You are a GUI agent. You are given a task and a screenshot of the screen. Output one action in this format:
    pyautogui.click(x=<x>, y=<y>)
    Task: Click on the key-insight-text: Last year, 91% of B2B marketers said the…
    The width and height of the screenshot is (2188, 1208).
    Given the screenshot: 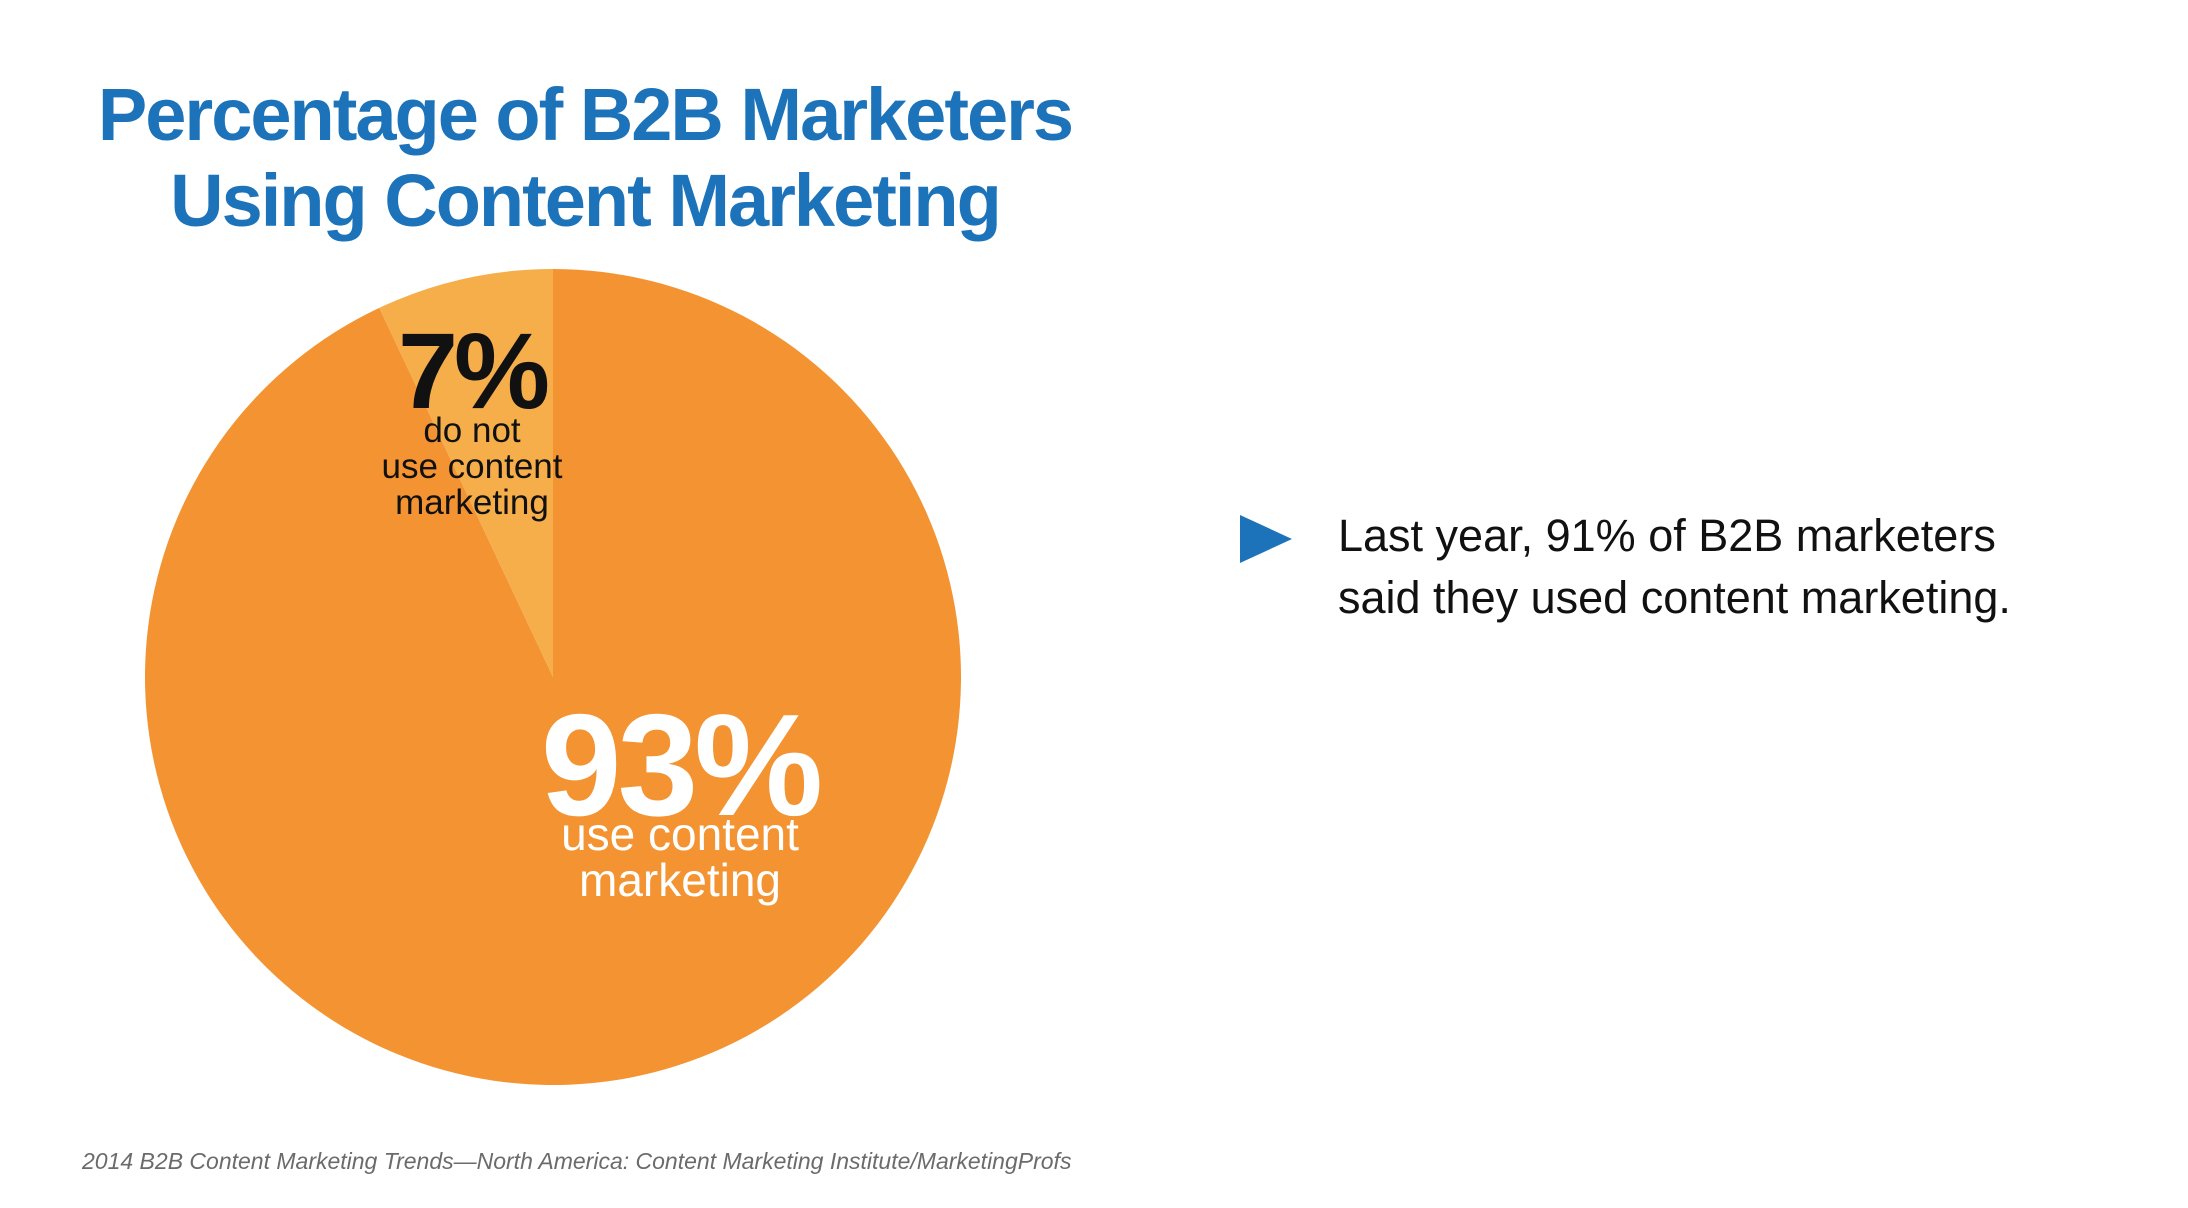 What is the action you would take?
    pyautogui.click(x=1698, y=567)
    